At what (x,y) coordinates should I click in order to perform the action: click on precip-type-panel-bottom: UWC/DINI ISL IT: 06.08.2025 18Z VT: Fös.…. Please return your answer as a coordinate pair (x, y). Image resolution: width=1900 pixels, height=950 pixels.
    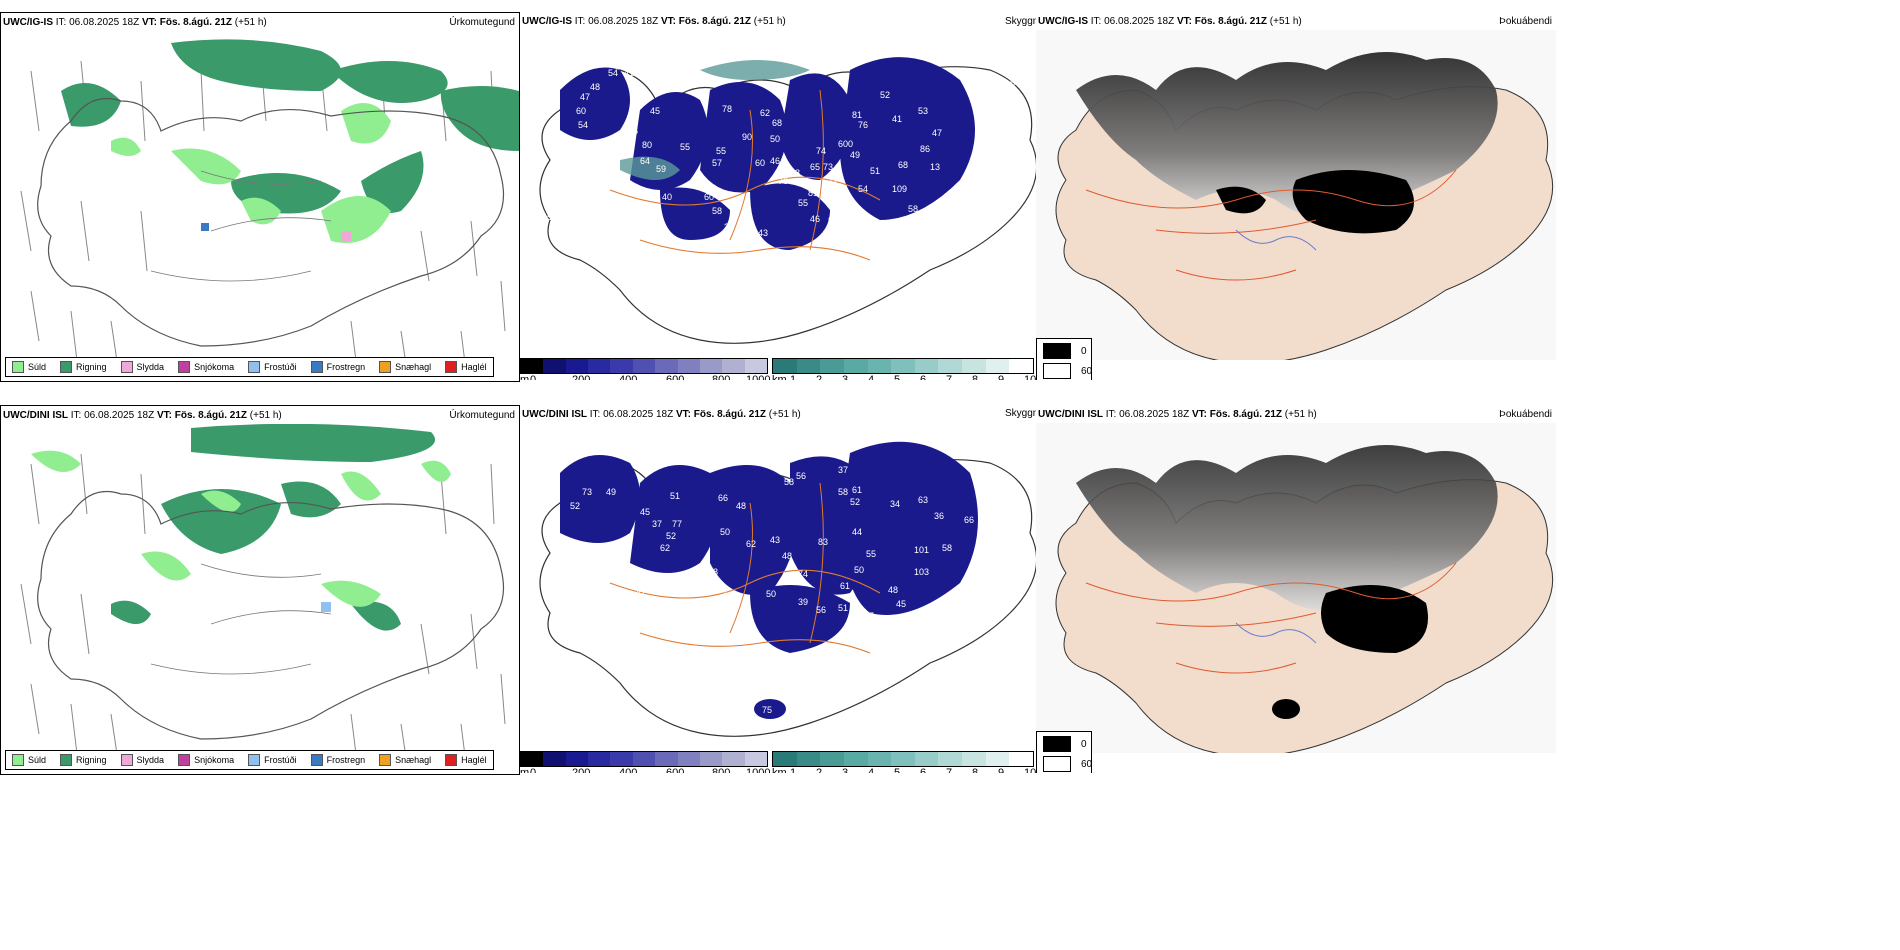
    Looking at the image, I should click on (260, 590).